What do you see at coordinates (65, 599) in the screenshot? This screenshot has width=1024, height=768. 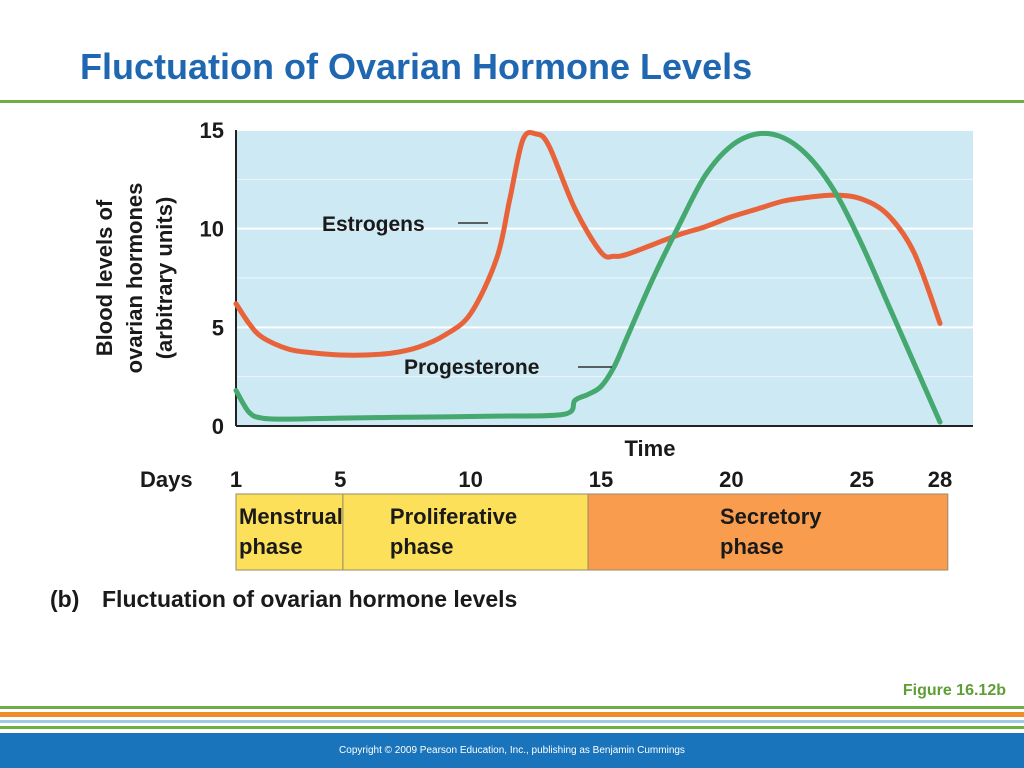 I see `caption-letter: (b)` at bounding box center [65, 599].